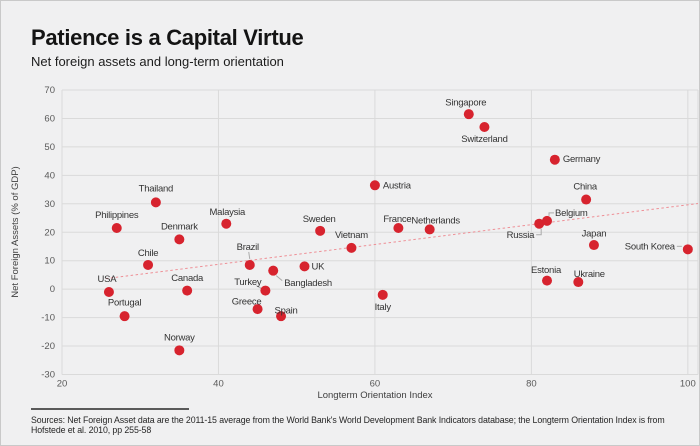 The image size is (700, 446). Describe the element at coordinates (304, 266) in the screenshot. I see `data-point-uk` at that location.